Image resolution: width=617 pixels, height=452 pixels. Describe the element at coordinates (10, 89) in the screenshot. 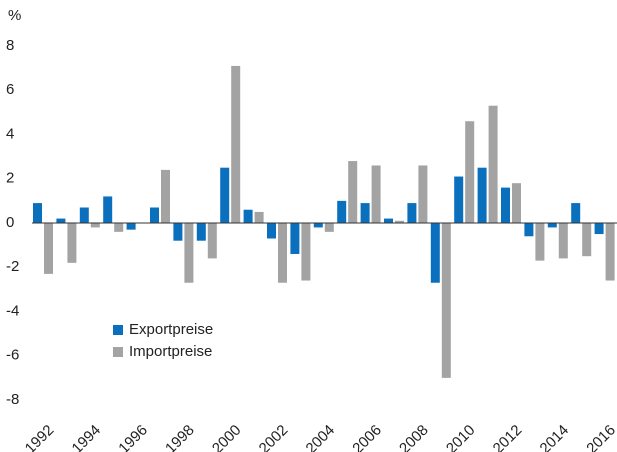

I see `y-tick-label: 6` at that location.